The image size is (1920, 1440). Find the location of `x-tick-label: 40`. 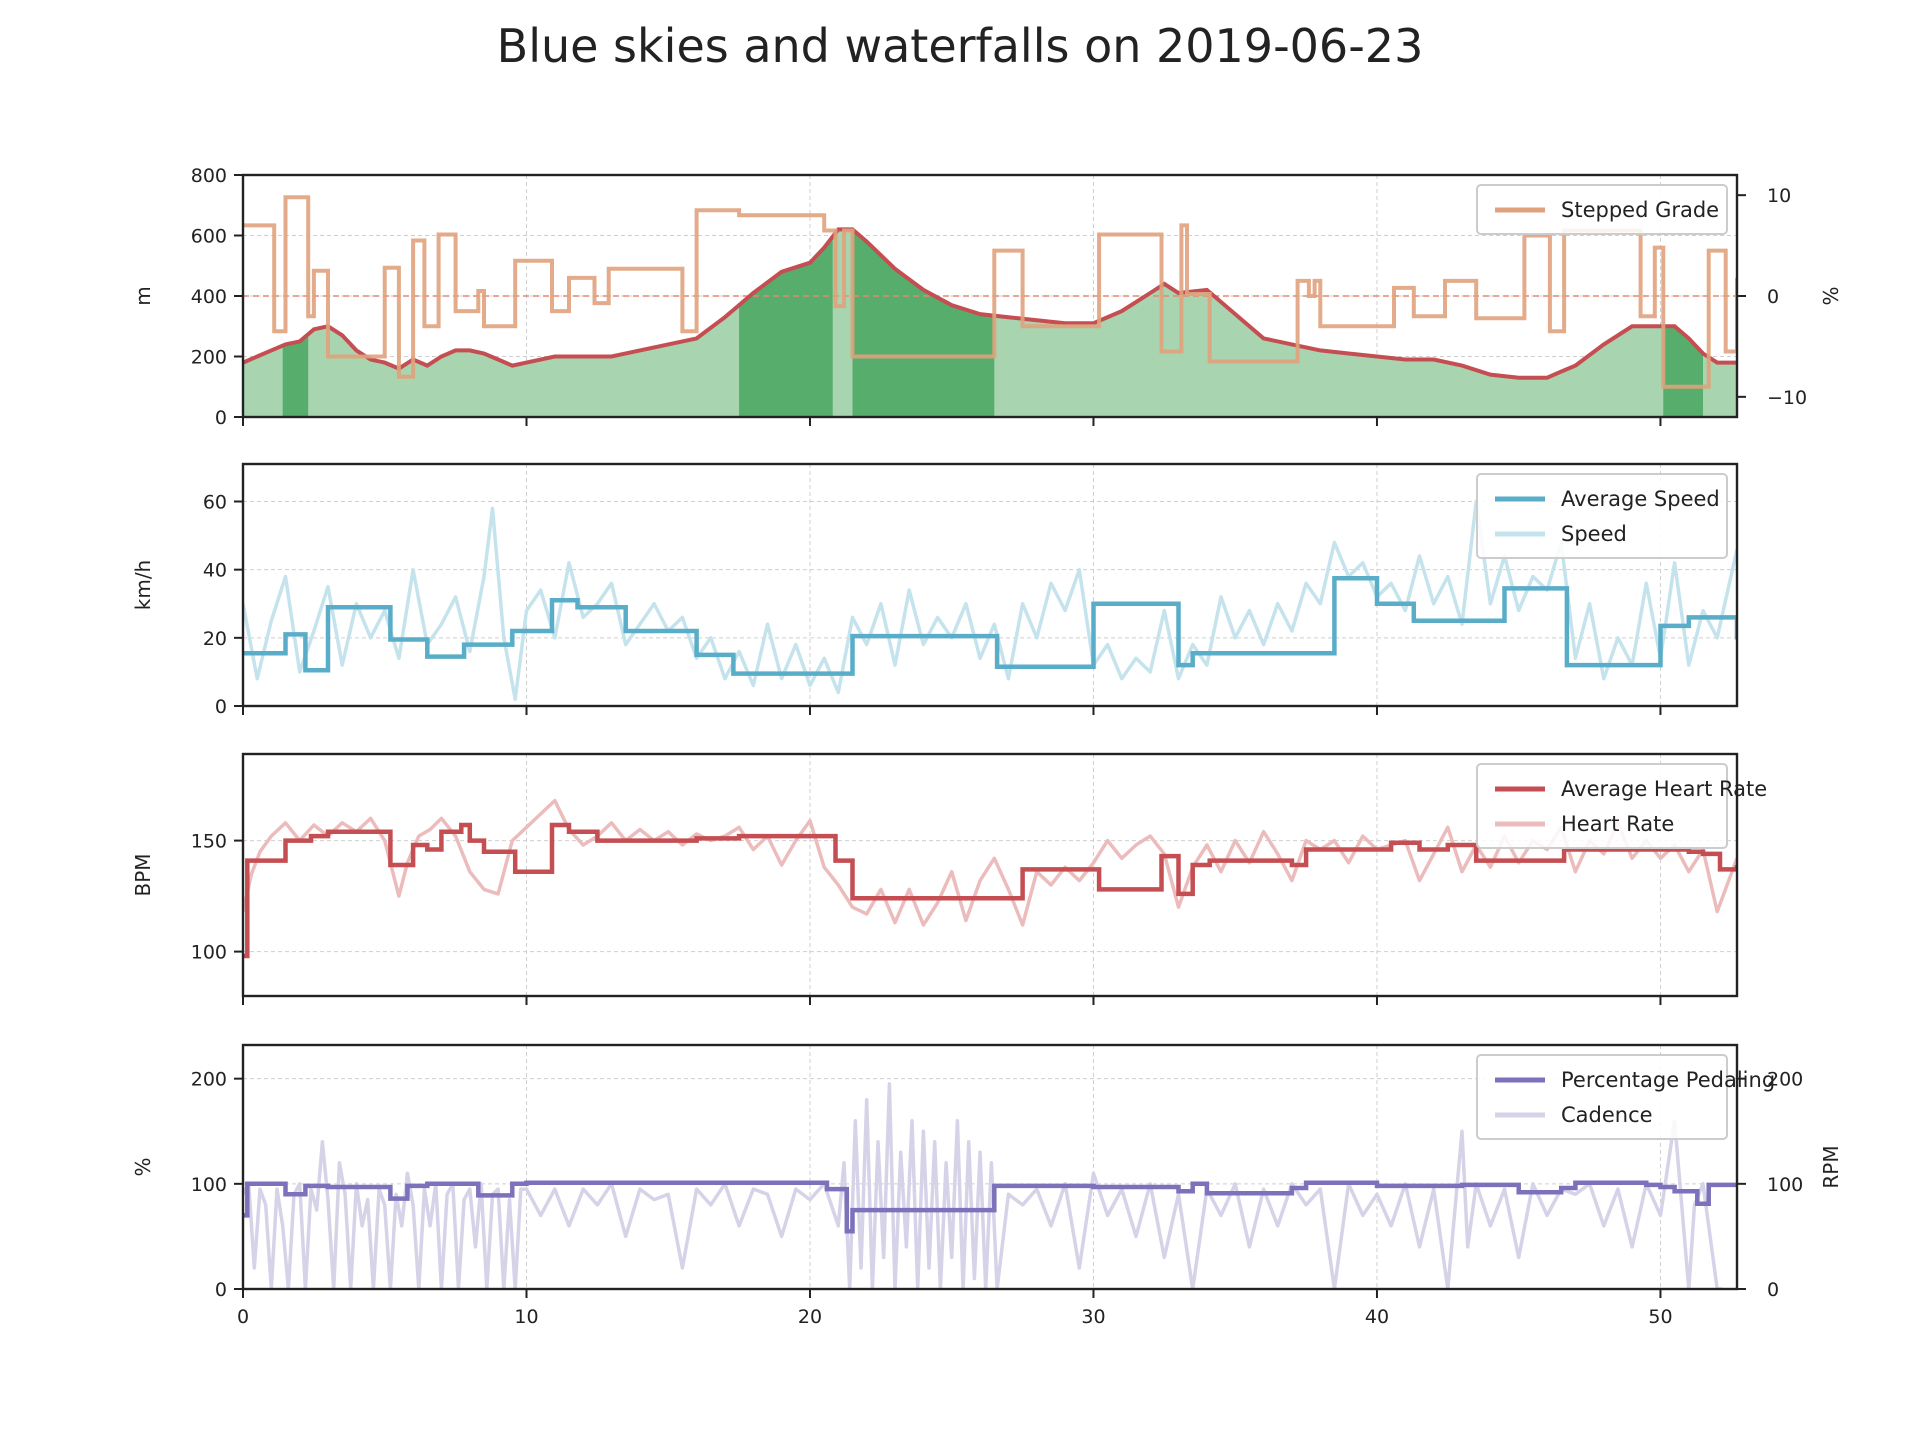

x-tick-label: 40 is located at coordinates (1377, 1317).